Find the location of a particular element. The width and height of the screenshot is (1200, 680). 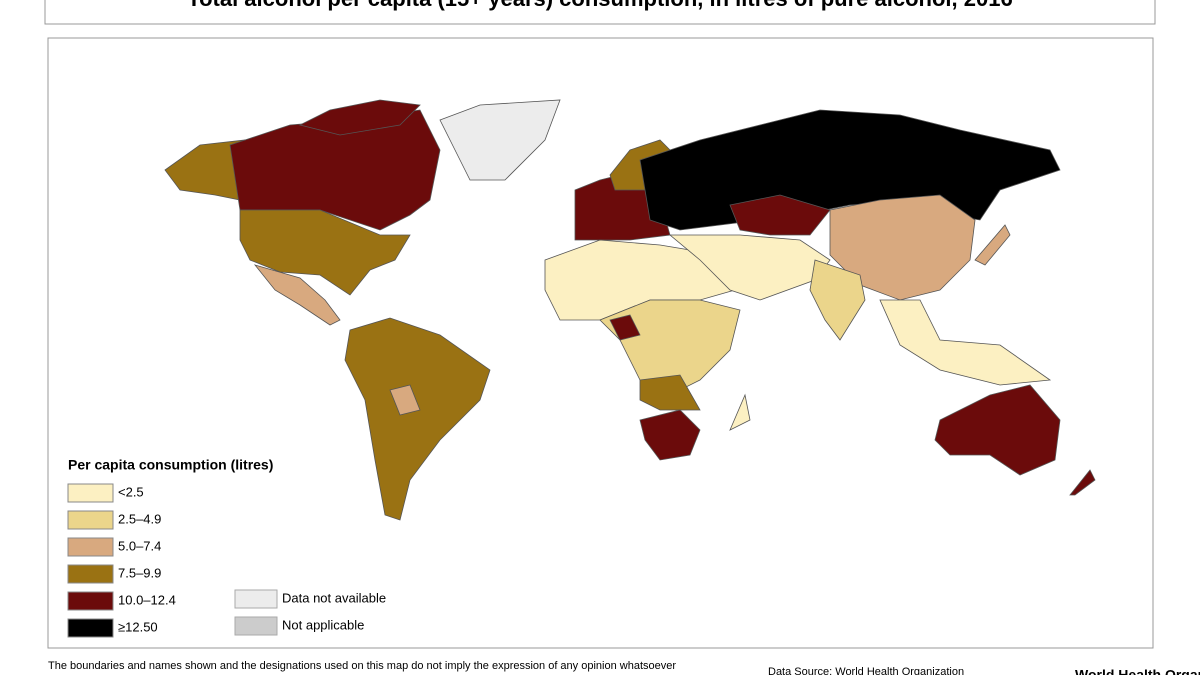

southeast-asia is located at coordinates (965, 342).